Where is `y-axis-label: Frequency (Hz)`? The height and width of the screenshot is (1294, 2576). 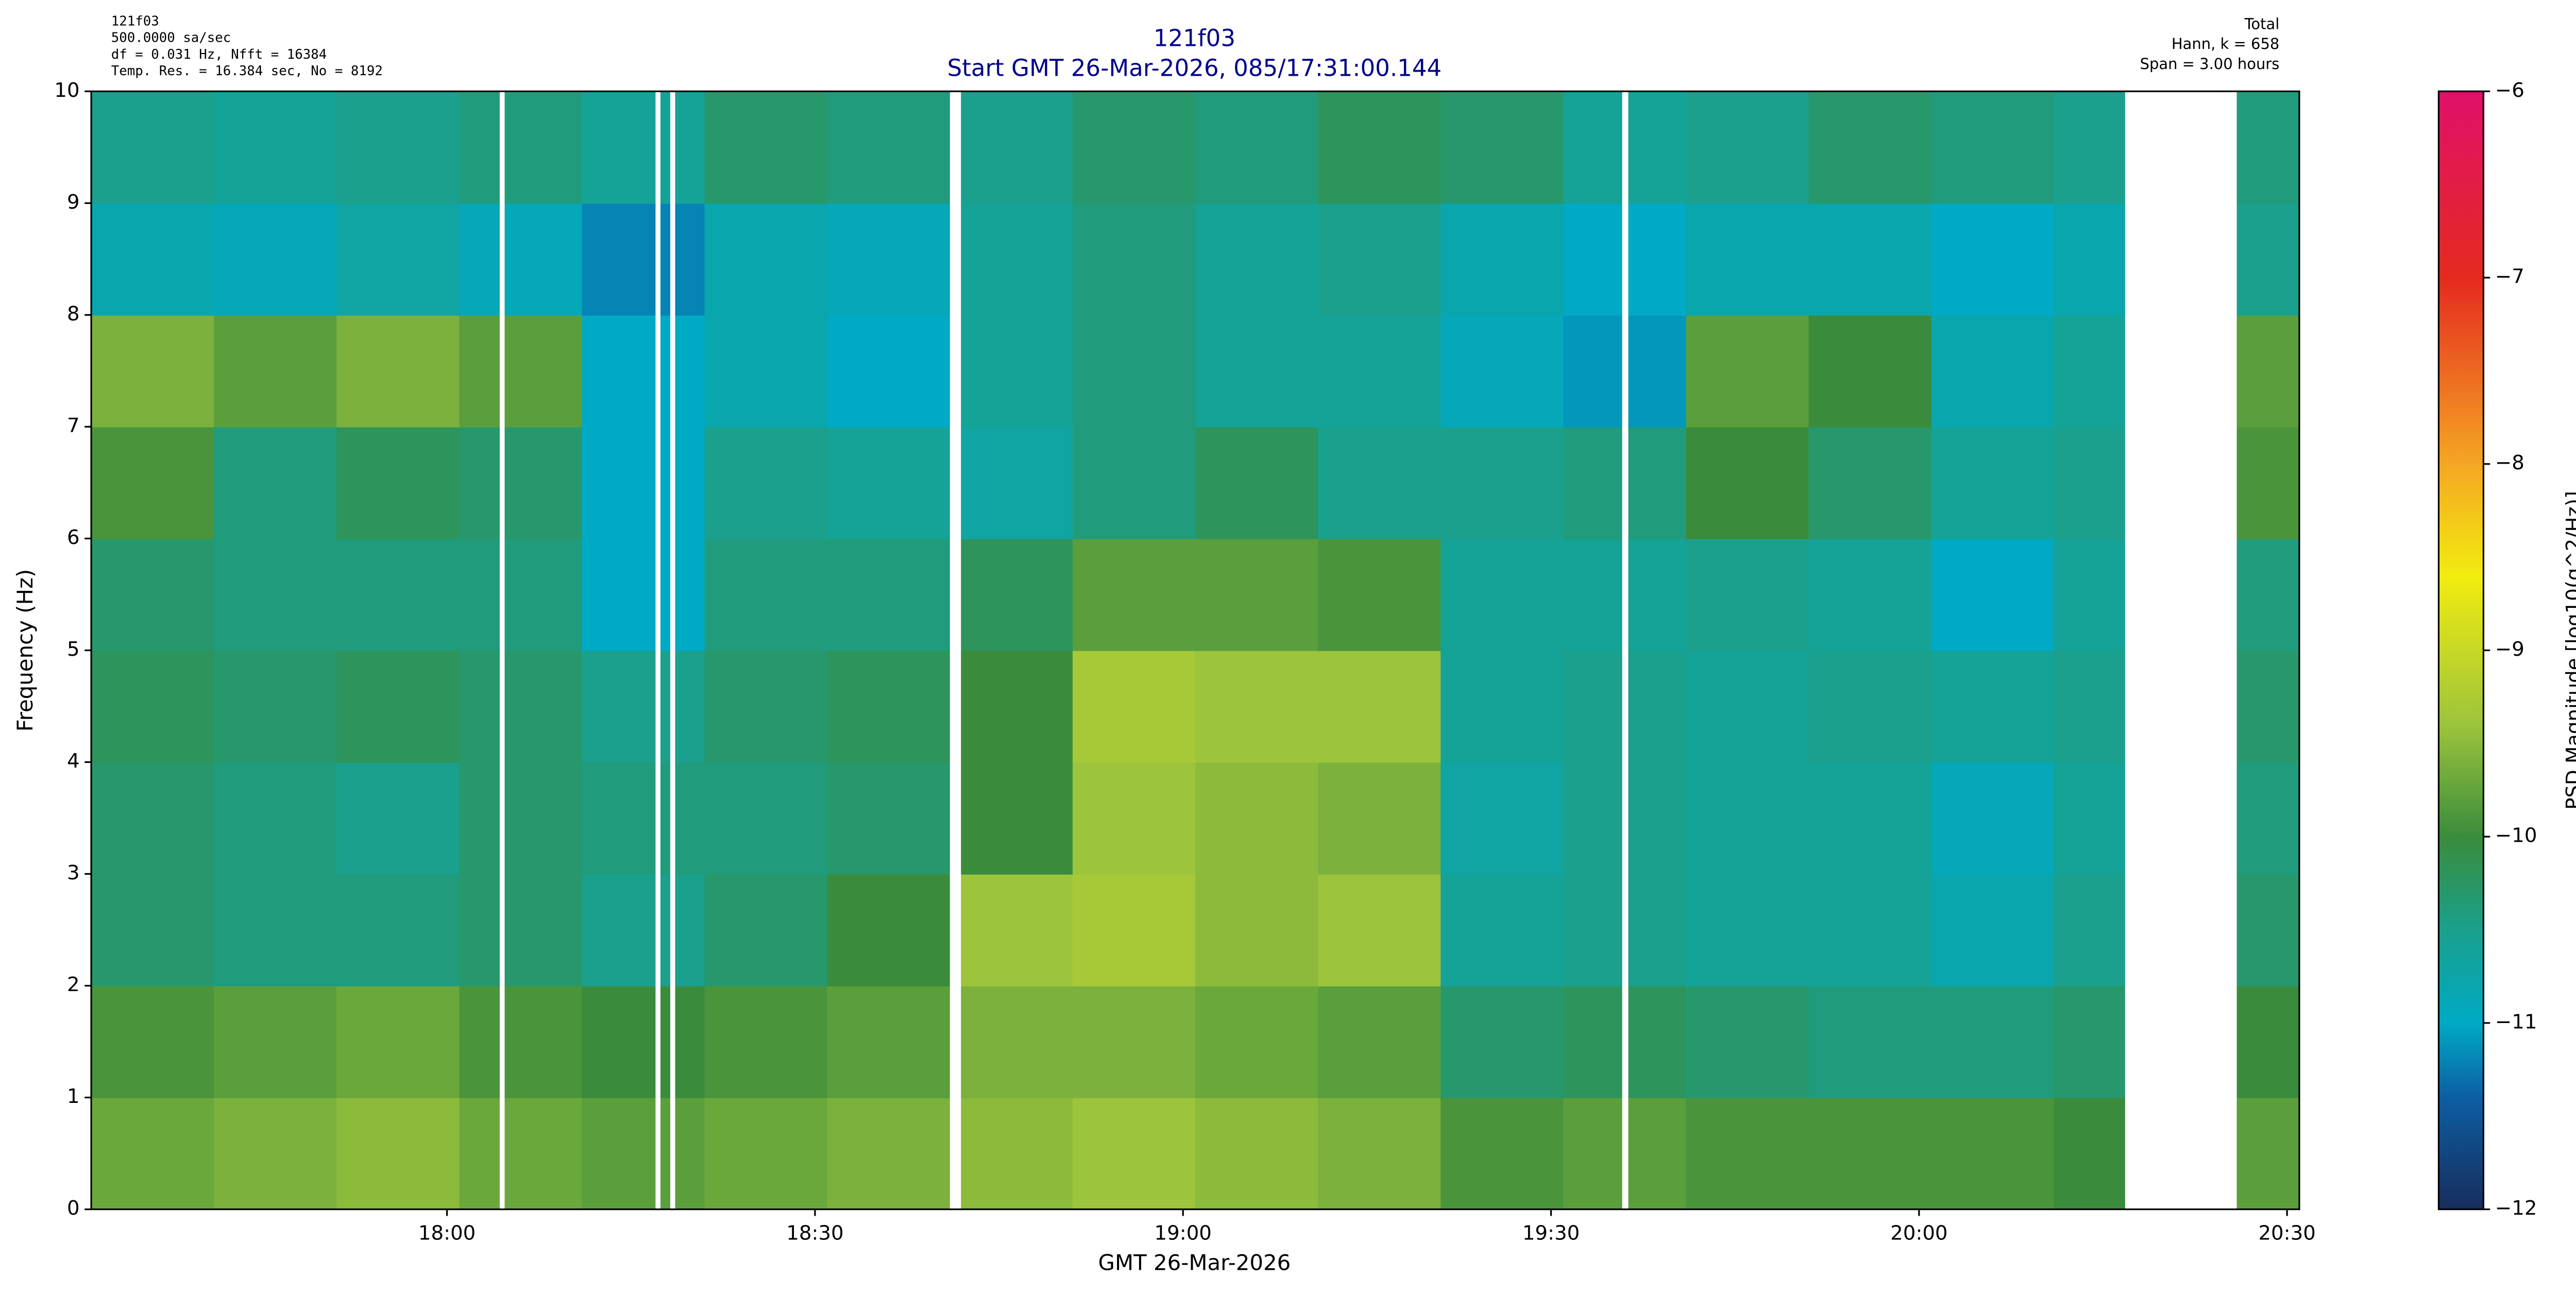
y-axis-label: Frequency (Hz) is located at coordinates (25, 650).